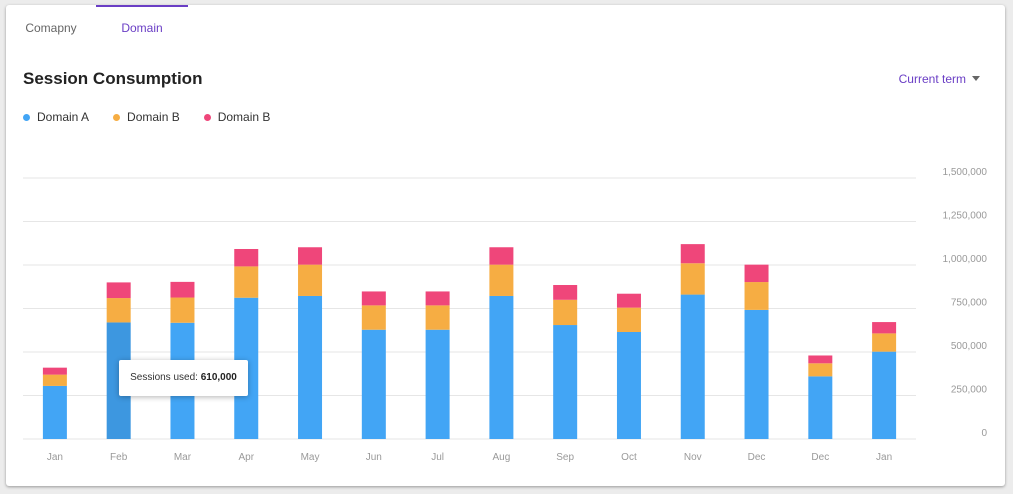  What do you see at coordinates (119, 457) in the screenshot?
I see `x-tick-label: Feb` at bounding box center [119, 457].